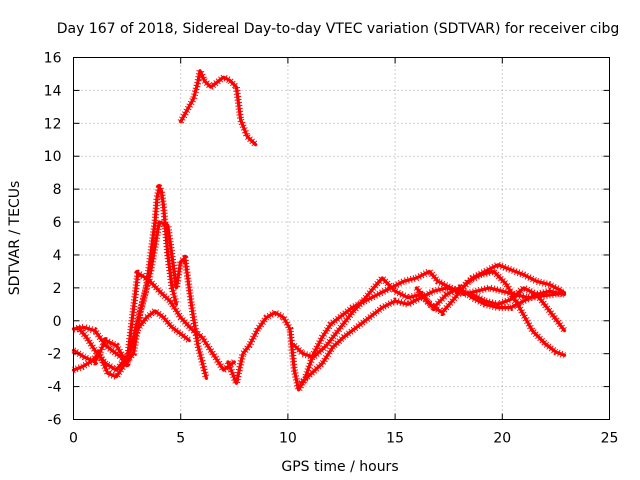  What do you see at coordinates (502, 439) in the screenshot?
I see `x-tick-label: 20` at bounding box center [502, 439].